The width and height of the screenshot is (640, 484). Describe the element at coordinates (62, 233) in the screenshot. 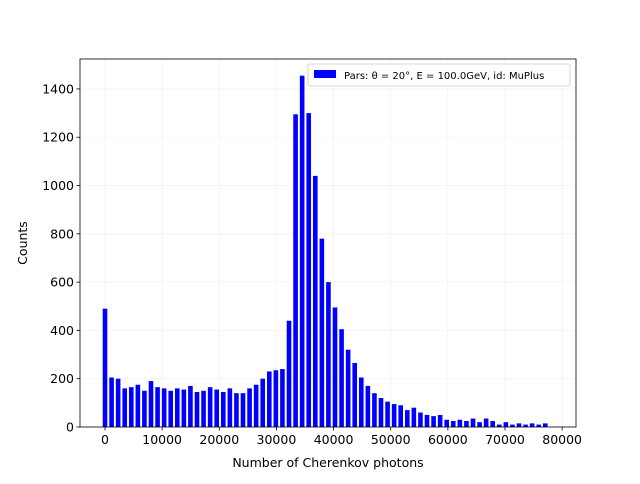

I see `y-tick-label: 800` at that location.